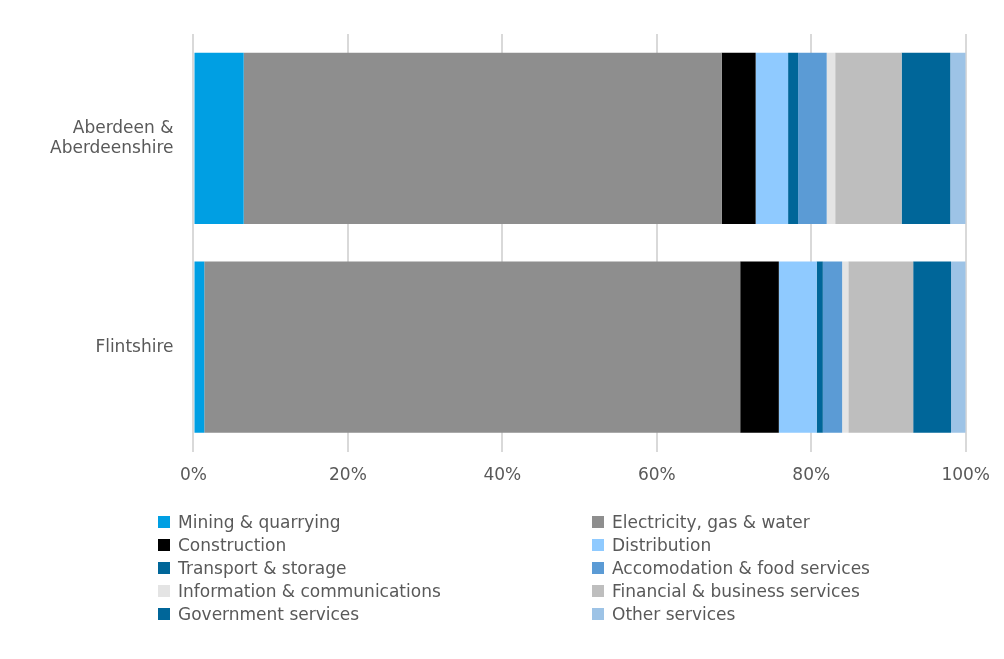  I want to click on legend-label: Construction, so click(232, 545).